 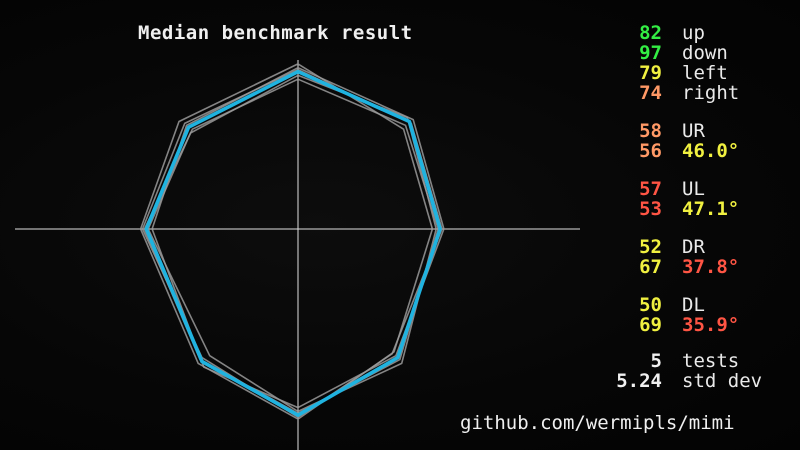 What do you see at coordinates (711, 151) in the screenshot?
I see `stat-ur-angle: 46.0°` at bounding box center [711, 151].